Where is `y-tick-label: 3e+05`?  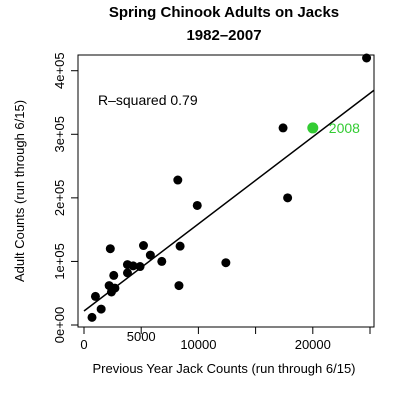 y-tick-label: 3e+05 is located at coordinates (59, 134).